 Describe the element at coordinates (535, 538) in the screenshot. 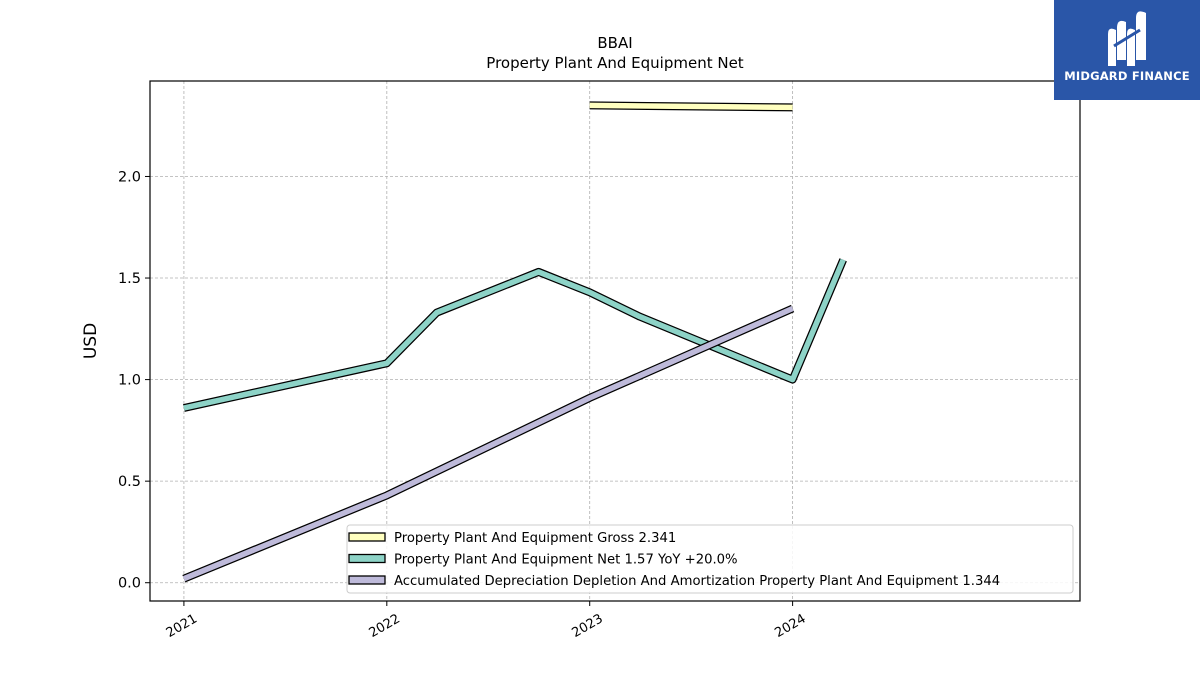

I see `legend-label: Property Plant And Equipment Gross 2.341` at that location.